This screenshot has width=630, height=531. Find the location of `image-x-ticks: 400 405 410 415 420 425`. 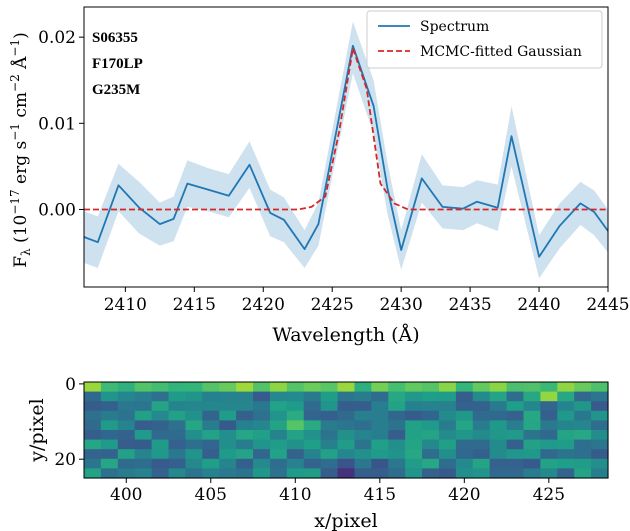

image-x-ticks: 400 405 410 415 420 425 is located at coordinates (337, 491).